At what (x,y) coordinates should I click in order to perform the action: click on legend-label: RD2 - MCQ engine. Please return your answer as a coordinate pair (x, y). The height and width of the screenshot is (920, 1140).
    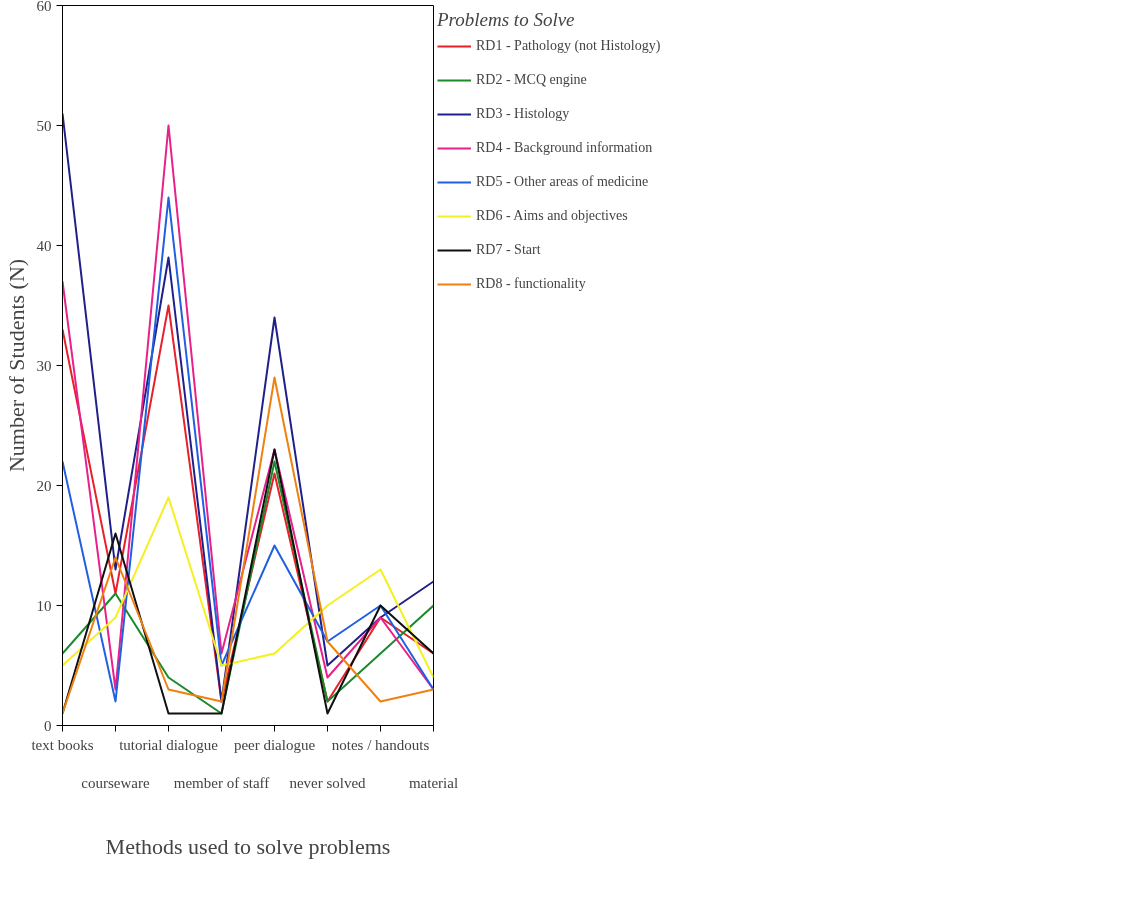
    Looking at the image, I should click on (531, 80).